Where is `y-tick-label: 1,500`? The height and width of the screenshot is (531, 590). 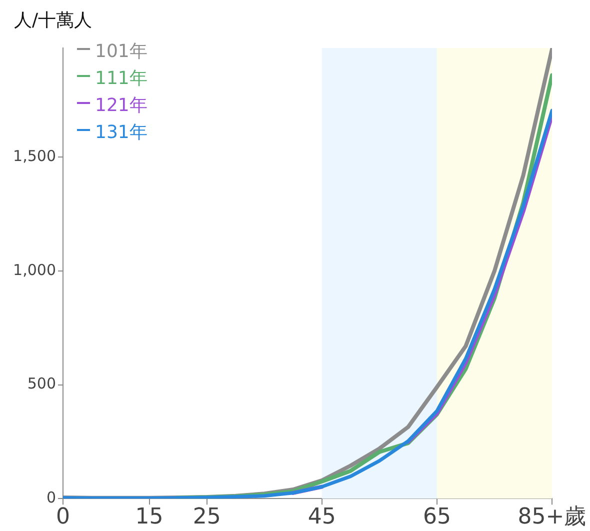 y-tick-label: 1,500 is located at coordinates (34, 156).